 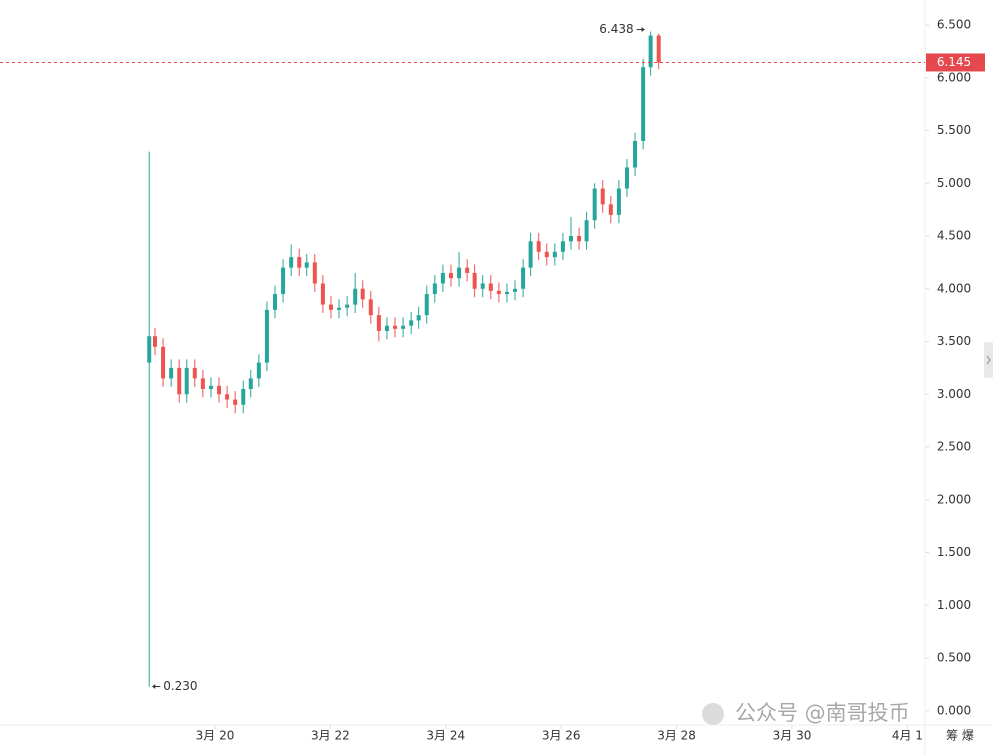 I want to click on min-label: 0.230, so click(x=180, y=686).